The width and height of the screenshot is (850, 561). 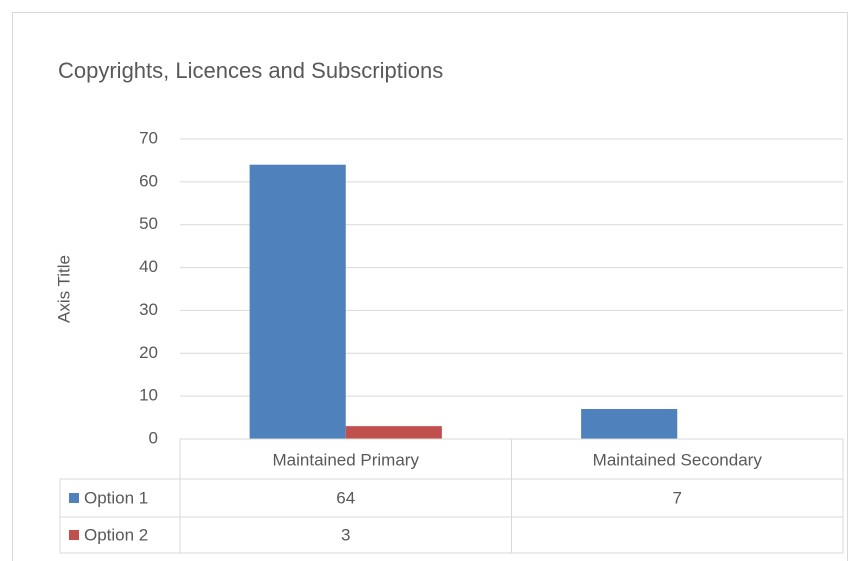 What do you see at coordinates (153, 437) in the screenshot?
I see `y-tick-label: 0` at bounding box center [153, 437].